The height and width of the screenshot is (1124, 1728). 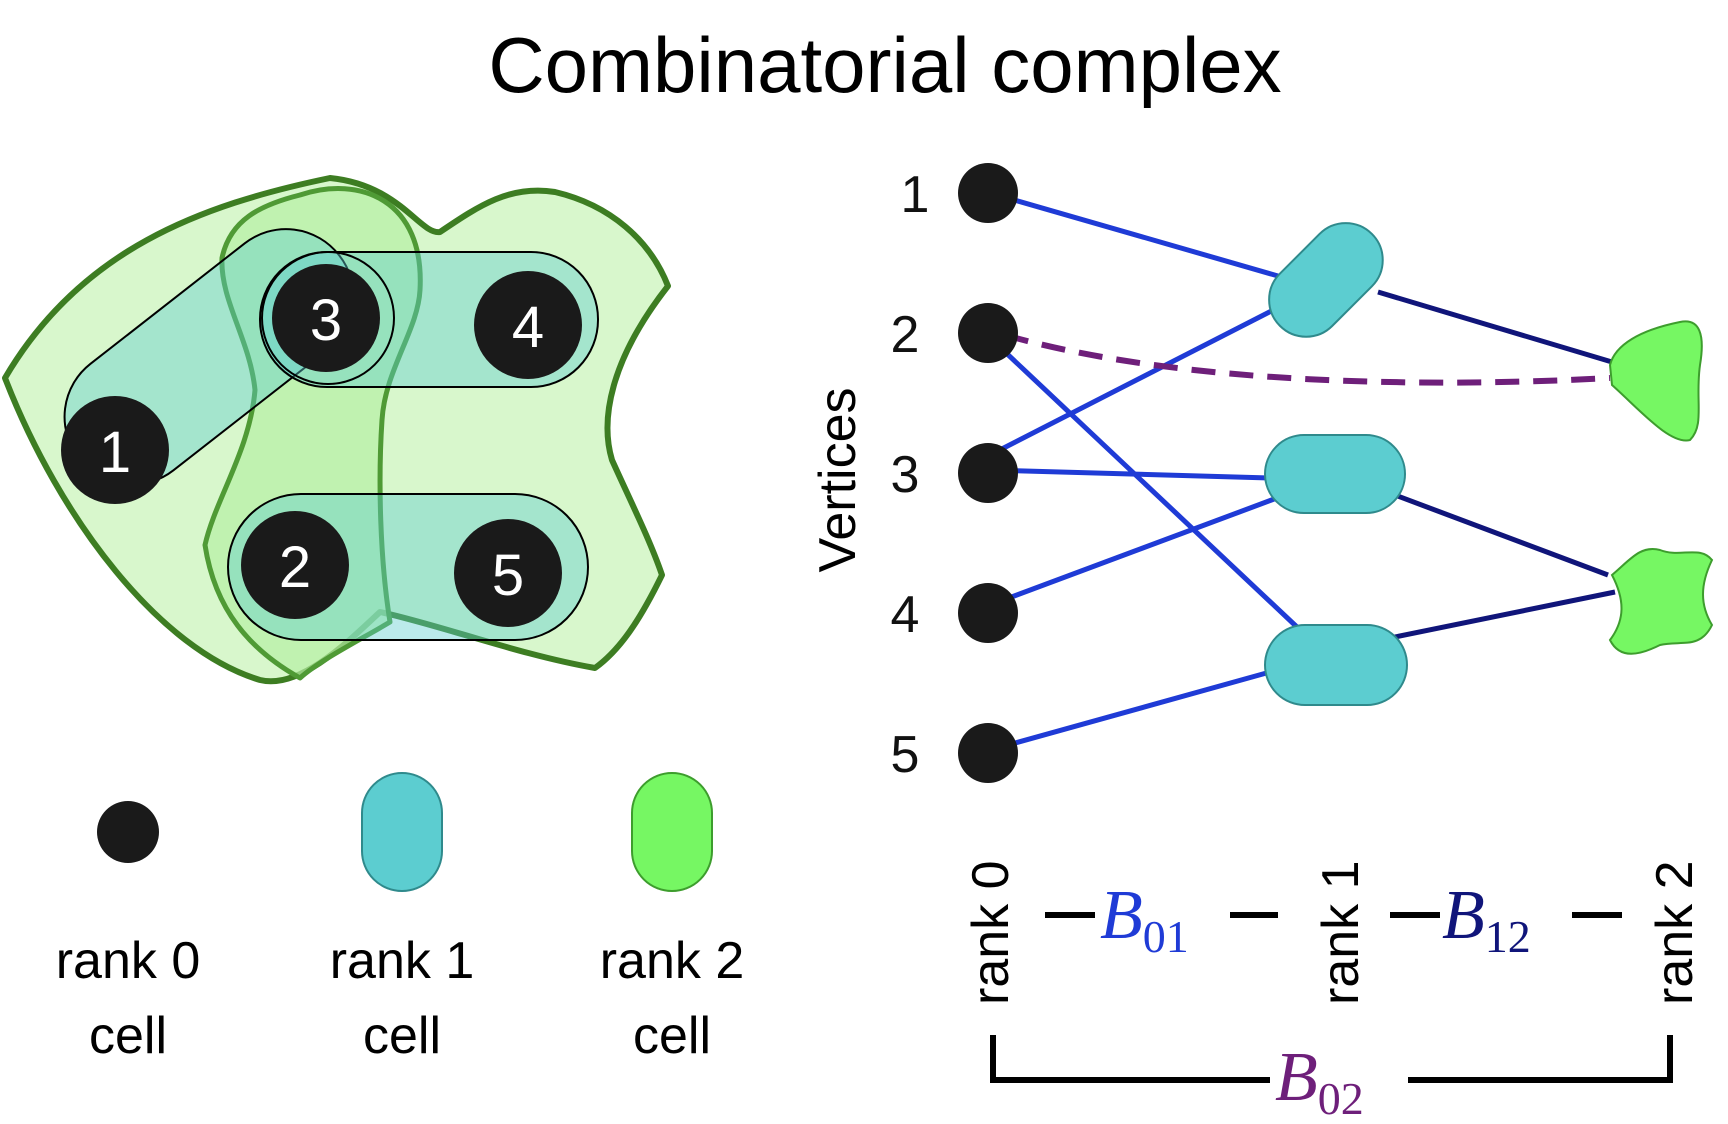 I want to click on complex-vertex-3: 3, so click(x=326, y=318).